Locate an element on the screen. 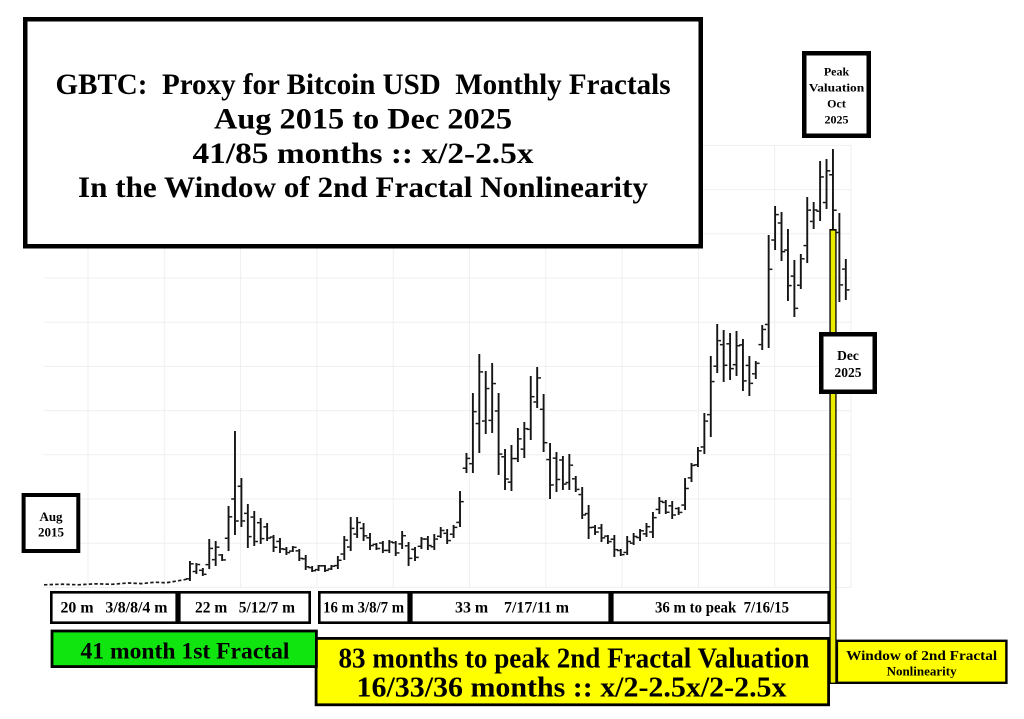 The image size is (1024, 719). svg-text: 36 m to peak 7/16/15 is located at coordinates (722, 608).